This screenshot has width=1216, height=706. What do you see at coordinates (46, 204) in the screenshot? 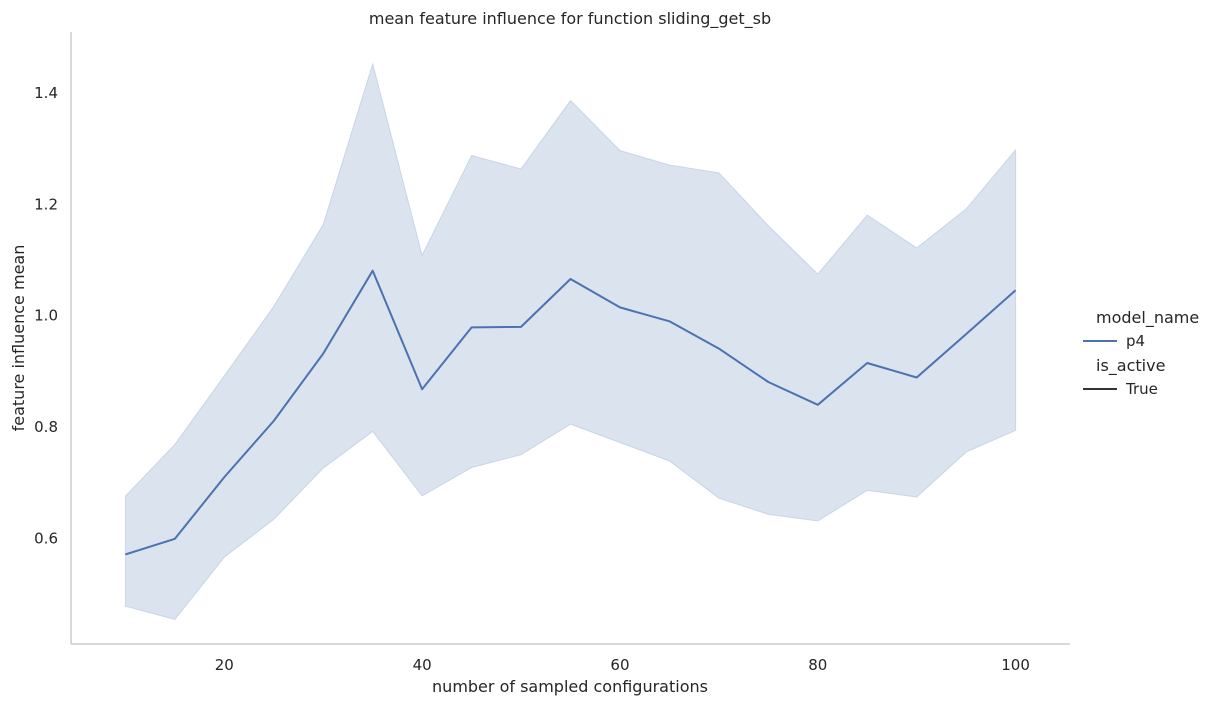
I see `y-tick-label: 1.2` at bounding box center [46, 204].